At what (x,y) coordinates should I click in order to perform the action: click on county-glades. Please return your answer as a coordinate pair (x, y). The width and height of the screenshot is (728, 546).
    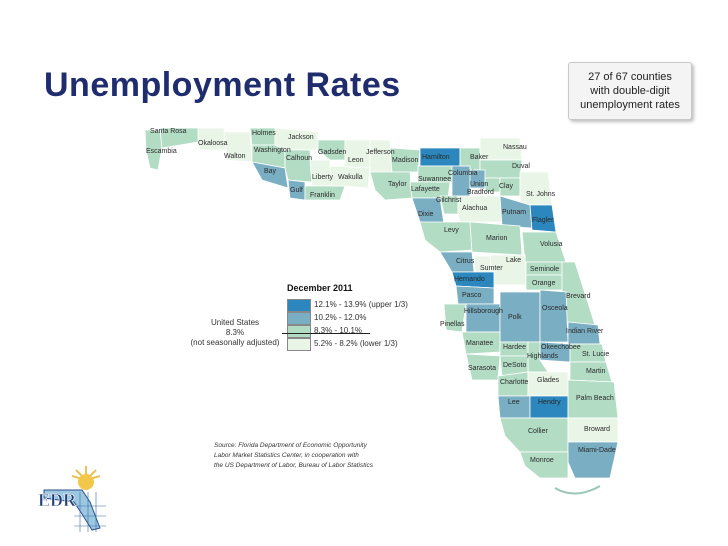
    Looking at the image, I should click on (548, 384).